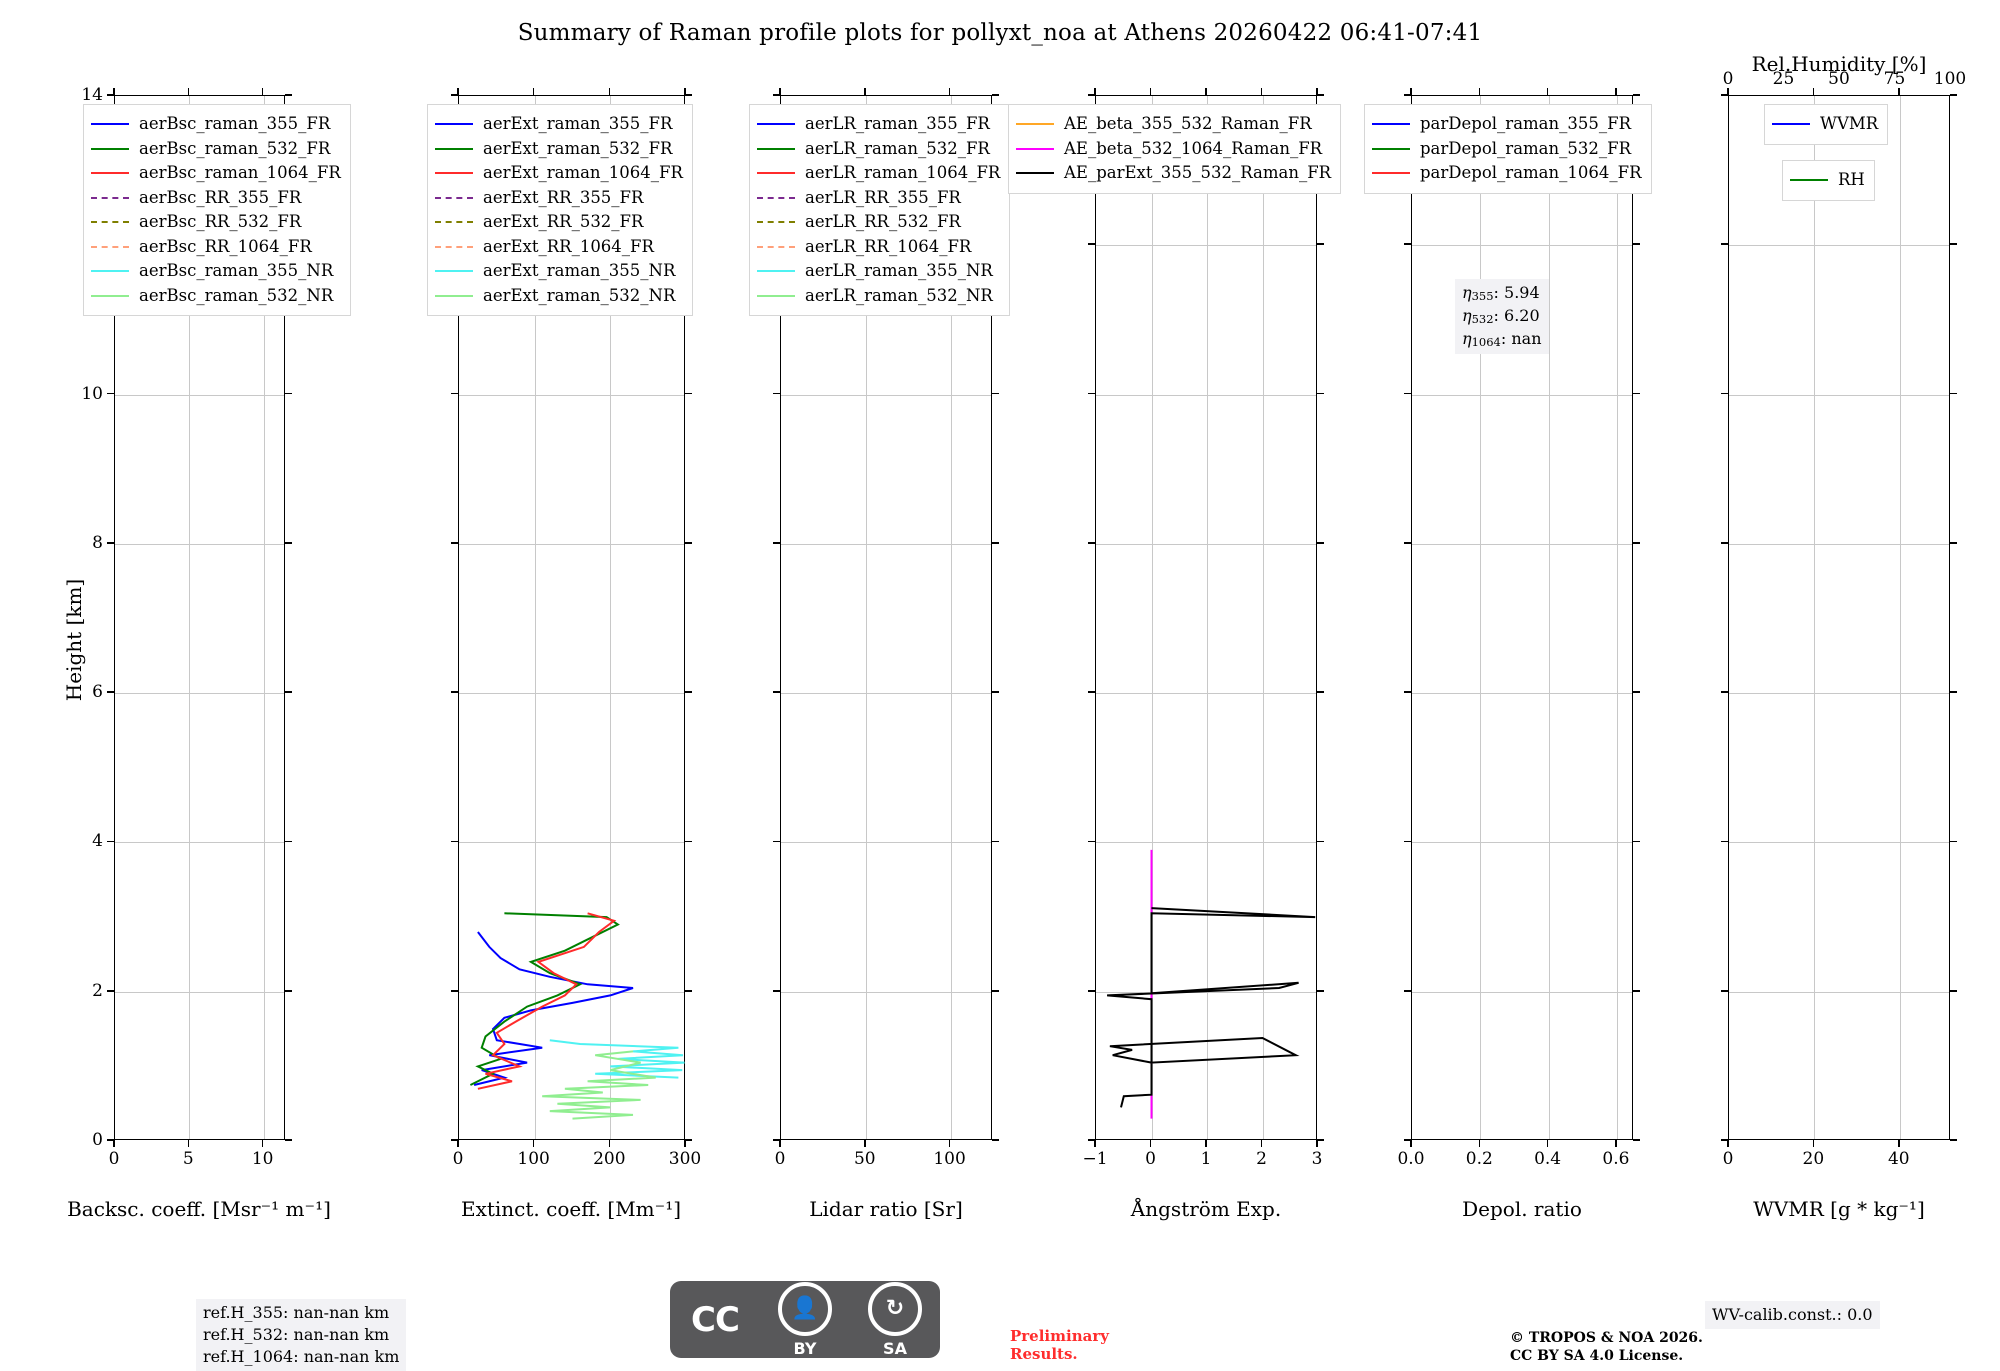  I want to click on legend-entry: aerLR_raman_532_FR, so click(878, 149).